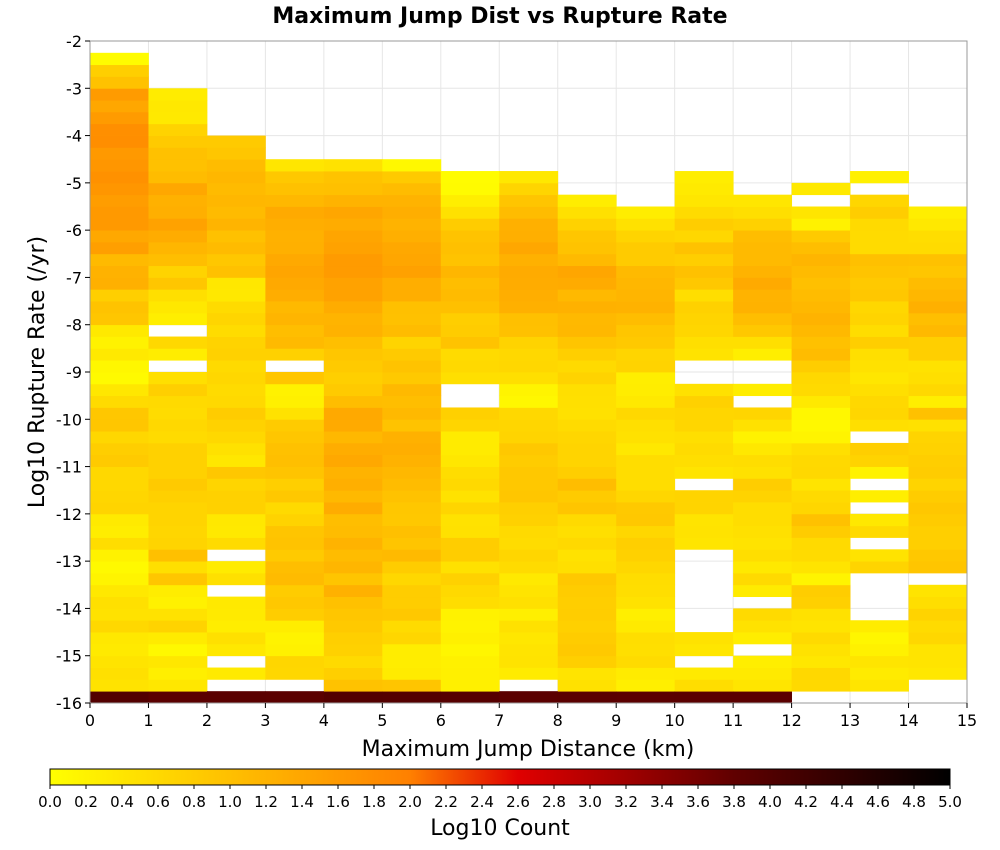 Image resolution: width=1000 pixels, height=850 pixels. Describe the element at coordinates (518, 802) in the screenshot. I see `colorbar-tick-label: 2.6` at that location.